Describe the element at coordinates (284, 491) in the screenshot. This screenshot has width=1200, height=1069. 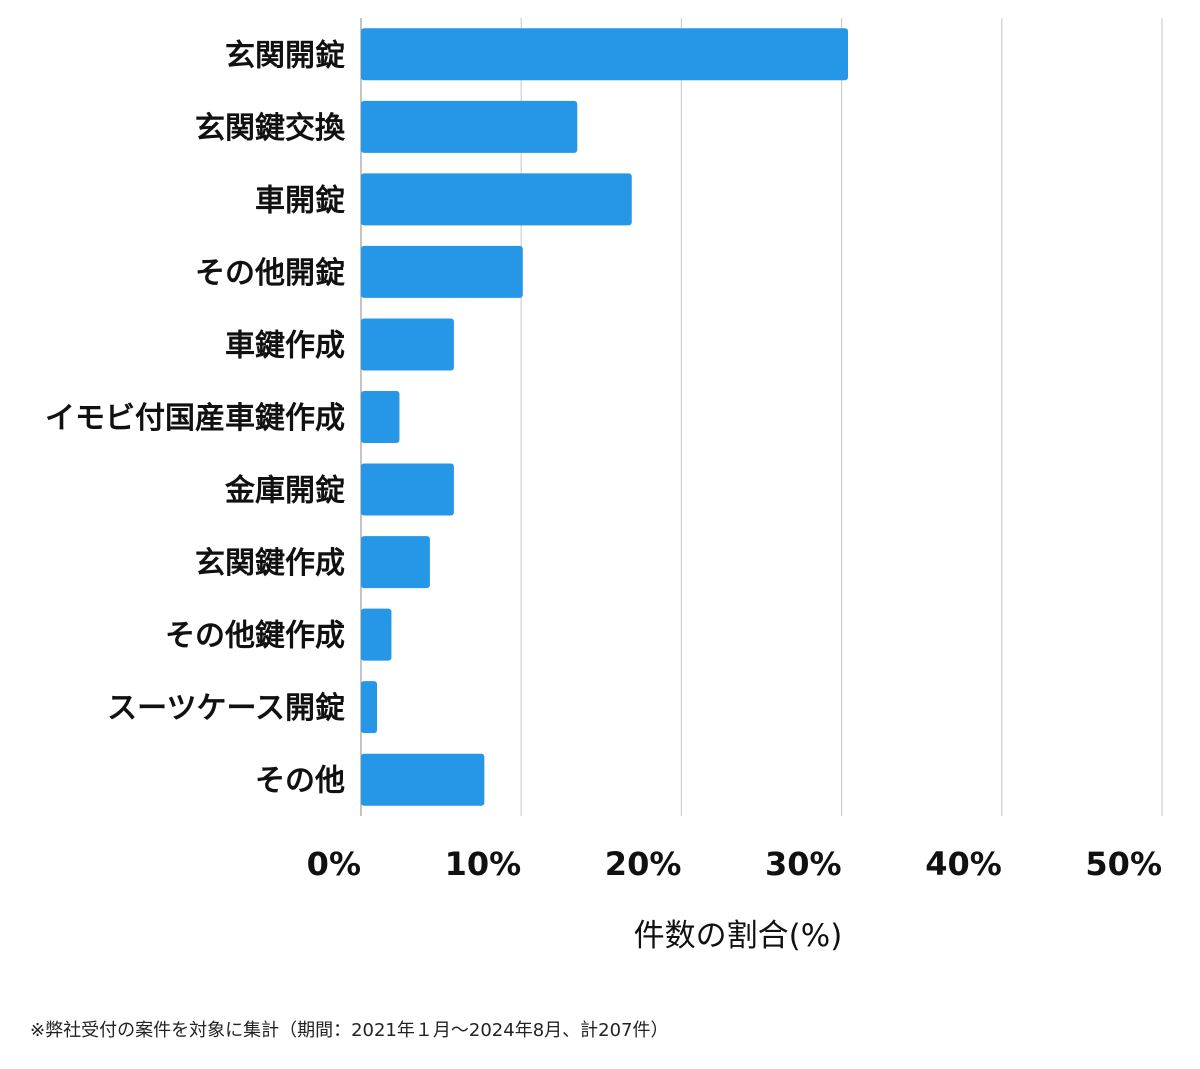
I see `category-label-6: 金庫開錠` at that location.